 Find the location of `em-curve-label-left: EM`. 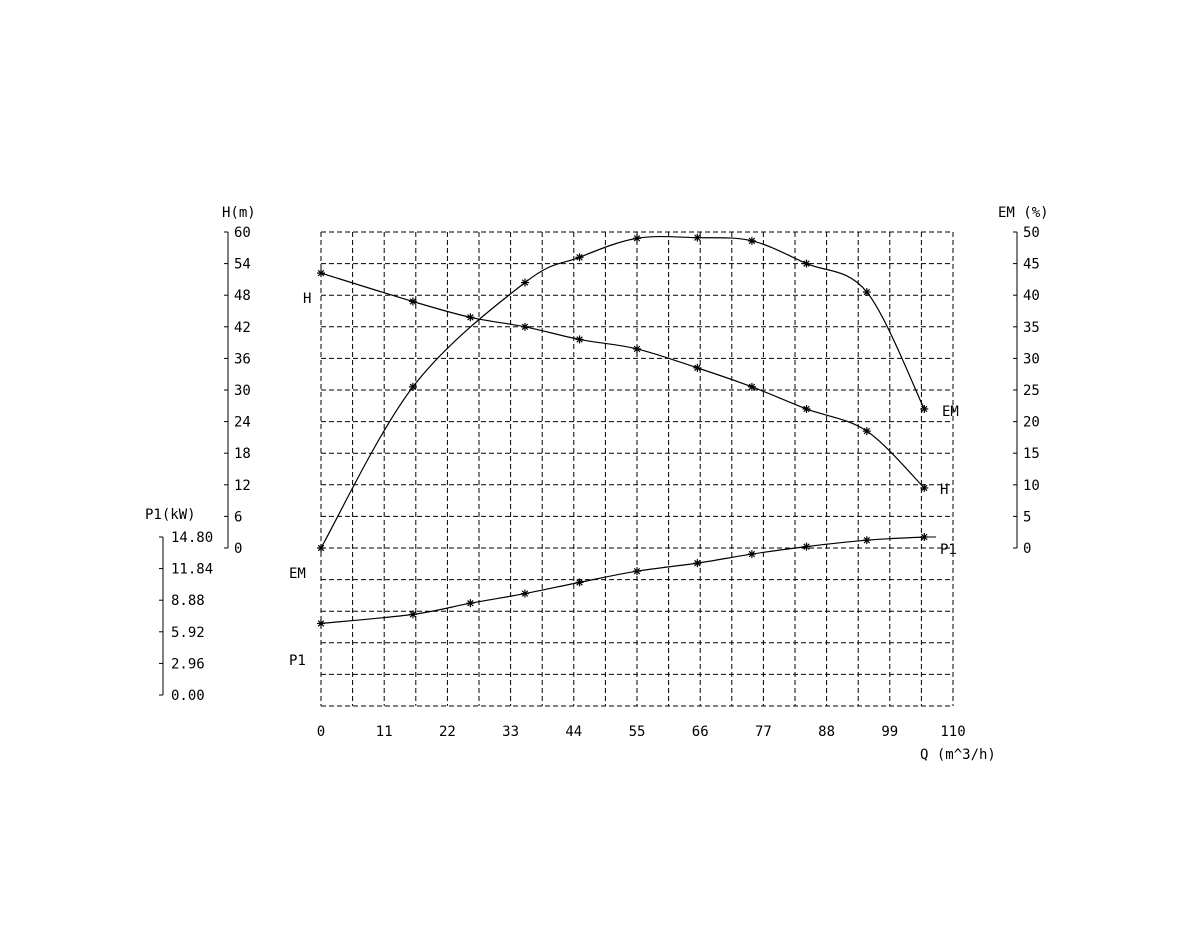

em-curve-label-left: EM is located at coordinates (297, 574).